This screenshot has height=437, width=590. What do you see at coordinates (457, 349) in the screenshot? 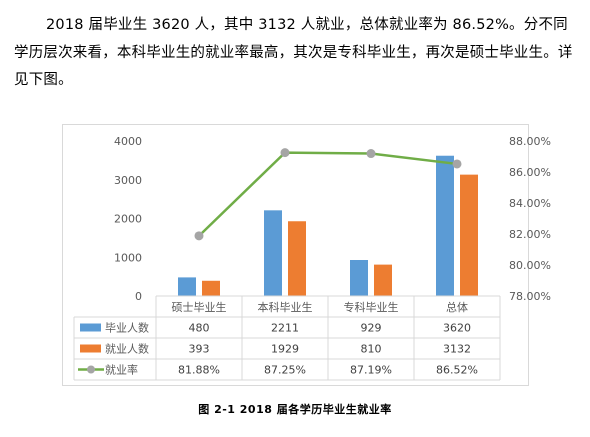
I see `table-cell-value: 3132` at bounding box center [457, 349].